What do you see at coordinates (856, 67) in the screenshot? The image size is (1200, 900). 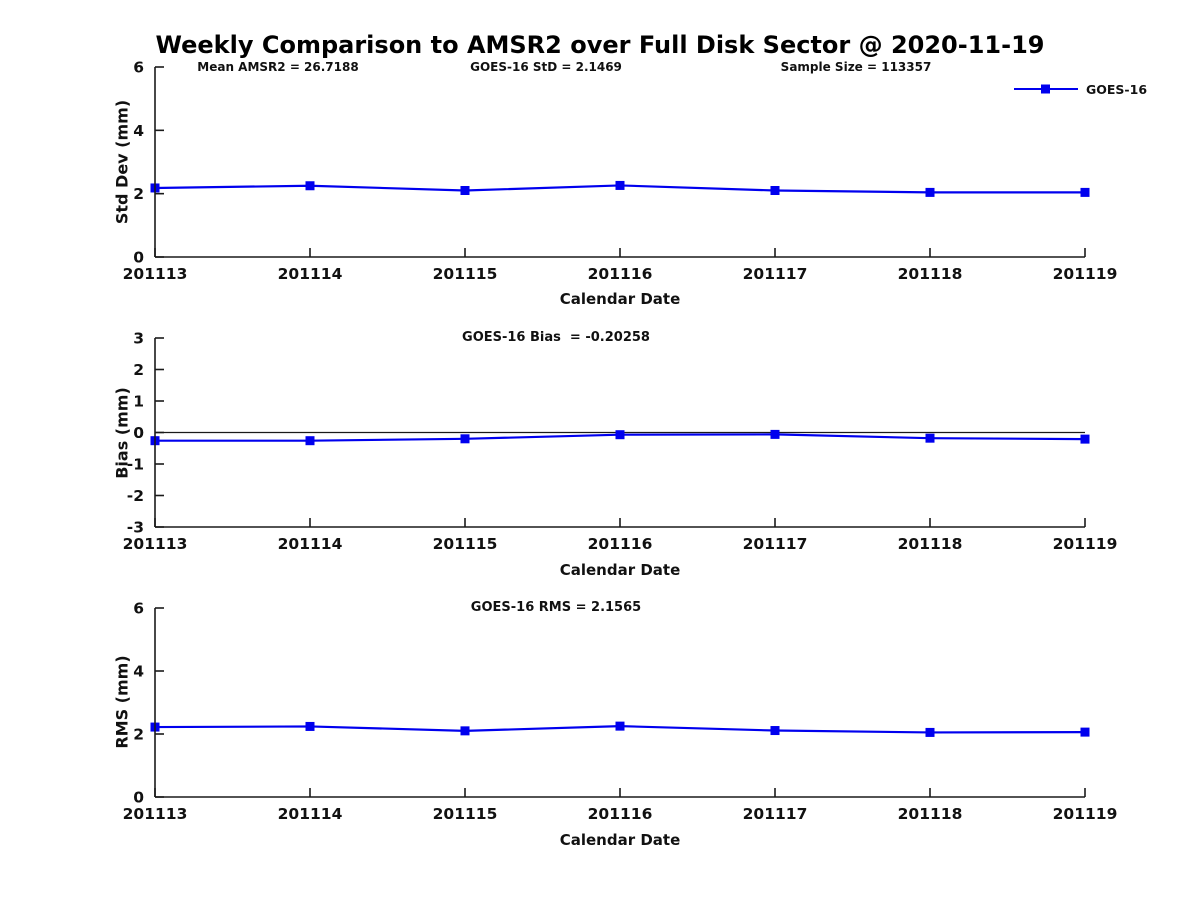 I see `sample-size-annotation: Sample Size = 113357` at bounding box center [856, 67].